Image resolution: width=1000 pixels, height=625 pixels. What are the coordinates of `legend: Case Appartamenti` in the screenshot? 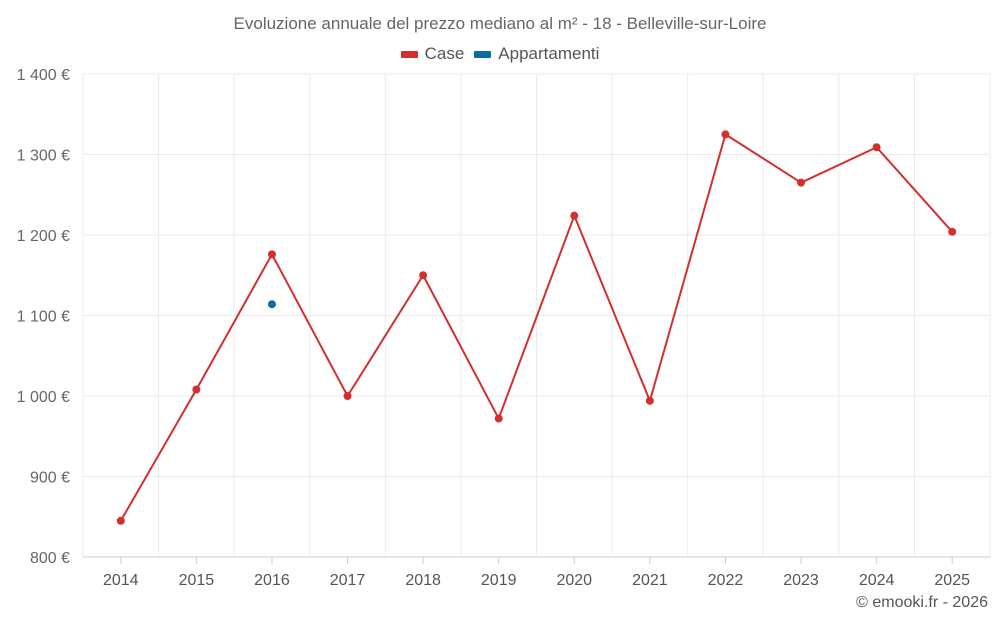 It's located at (500, 54).